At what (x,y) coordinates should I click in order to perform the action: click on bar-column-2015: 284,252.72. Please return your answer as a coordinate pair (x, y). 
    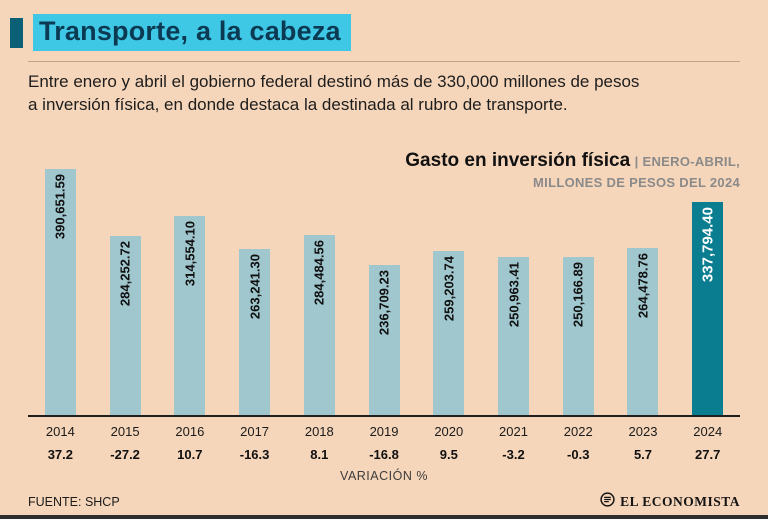
    Looking at the image, I should click on (125, 292).